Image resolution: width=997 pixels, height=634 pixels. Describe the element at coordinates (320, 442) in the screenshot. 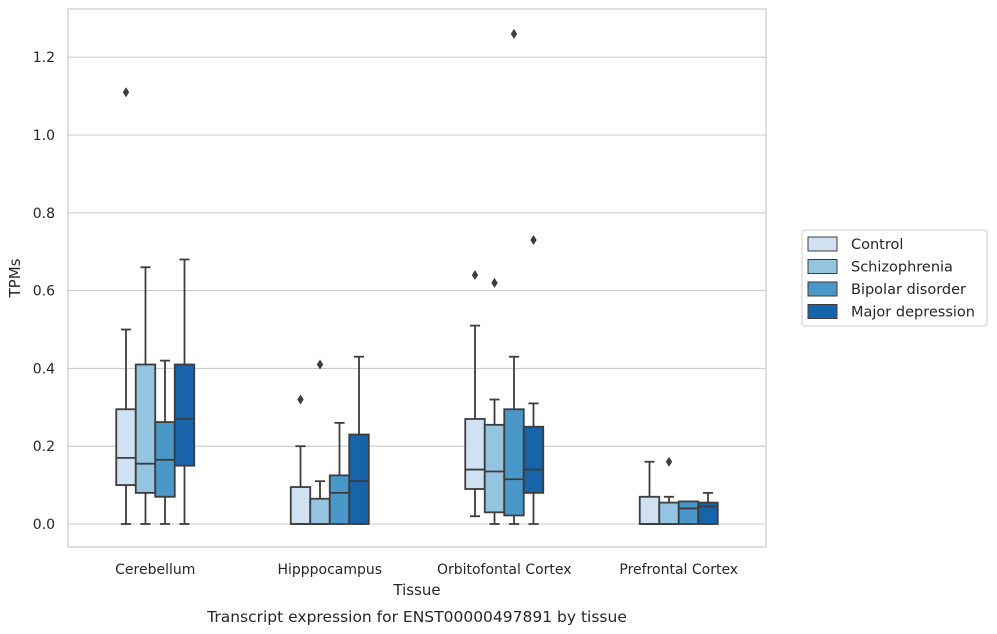

I see `box-hipppocampus-schizophrenia` at that location.